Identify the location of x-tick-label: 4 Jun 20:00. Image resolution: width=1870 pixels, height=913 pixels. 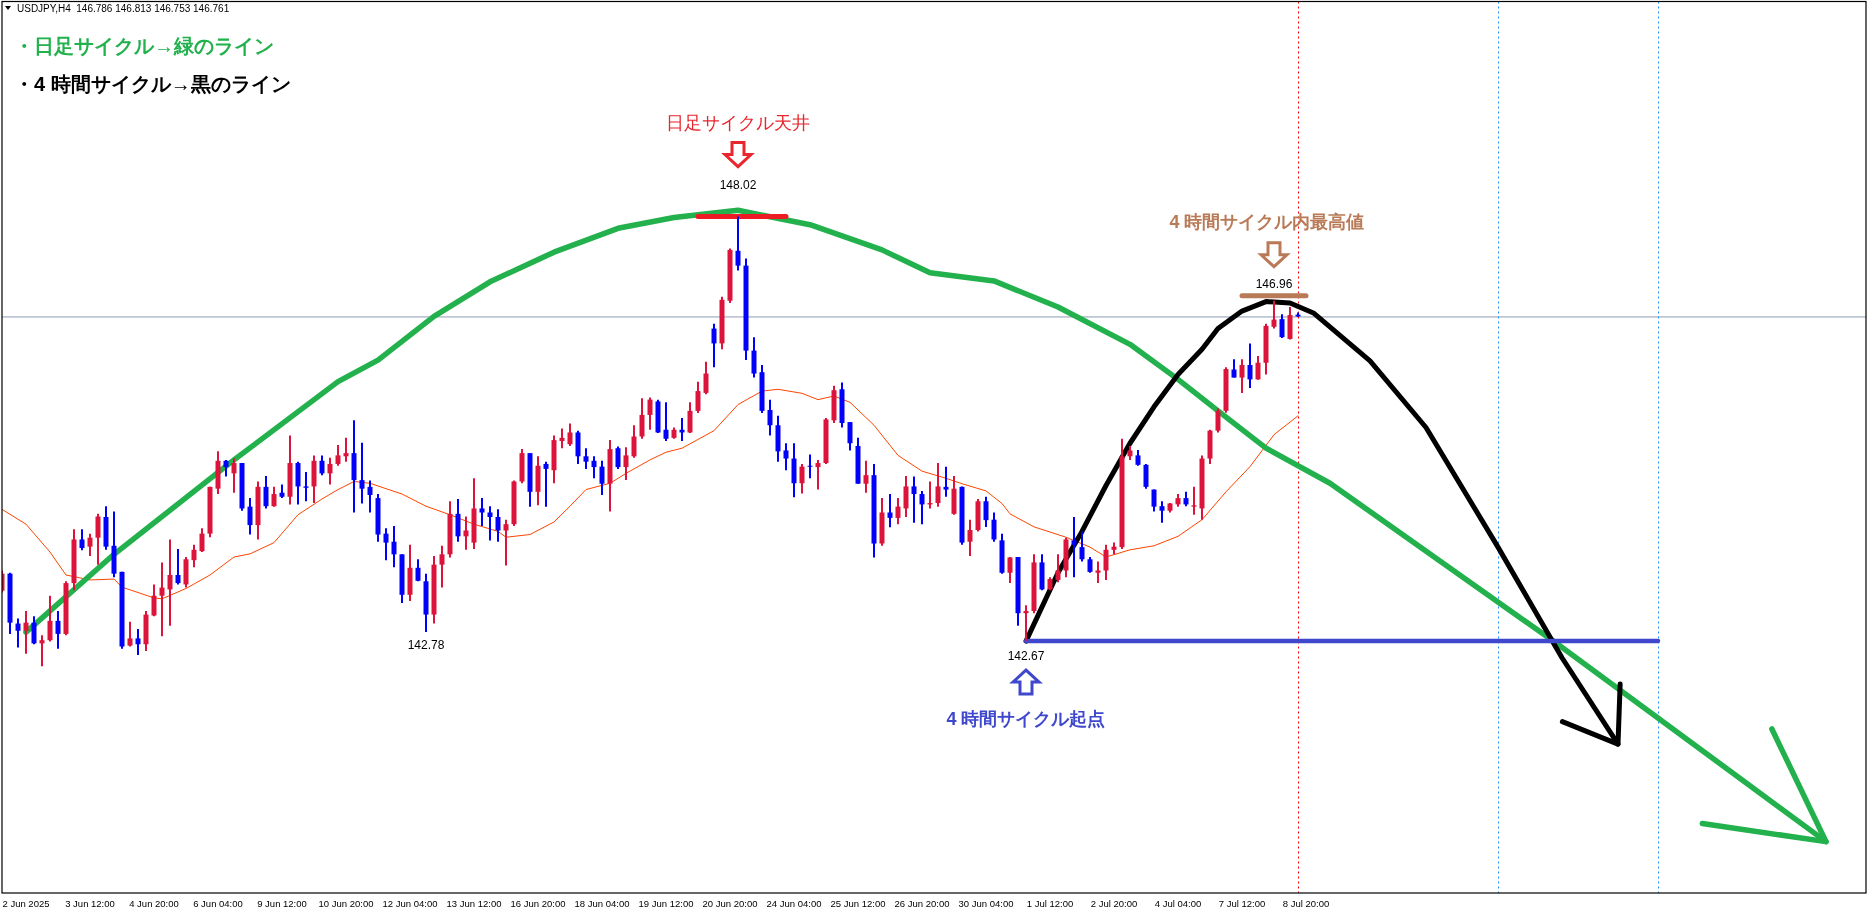
(154, 903).